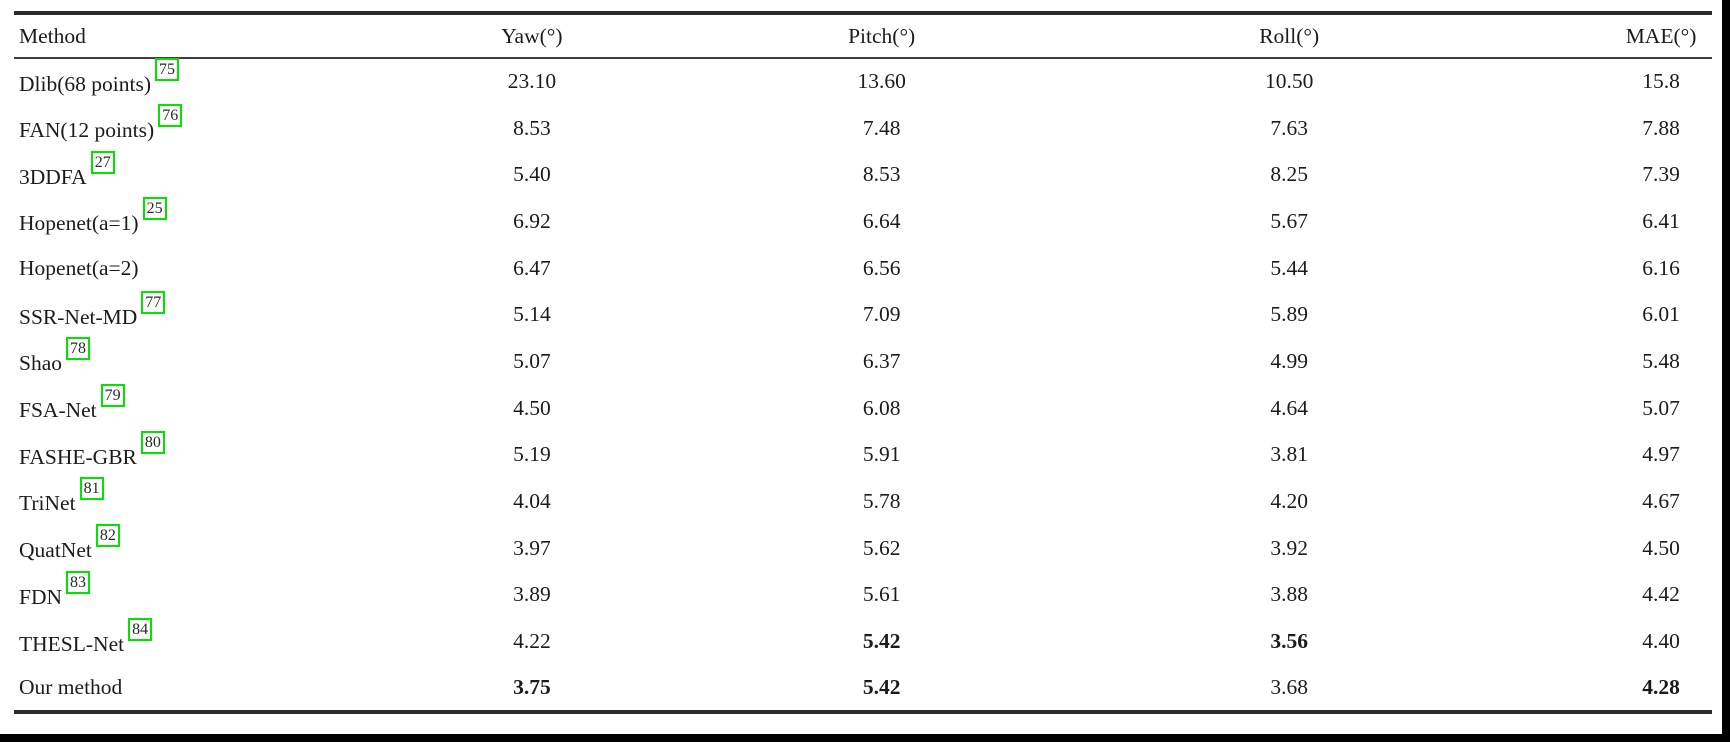 The height and width of the screenshot is (742, 1730). I want to click on roll-value: 5.44, so click(1289, 267).